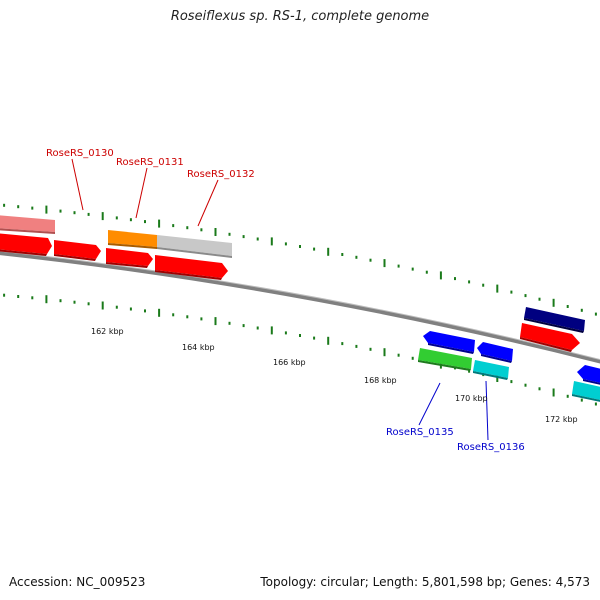  What do you see at coordinates (300, 16) in the screenshot?
I see `map-title: Roseiflexus sp. RS-1, complete genome` at bounding box center [300, 16].